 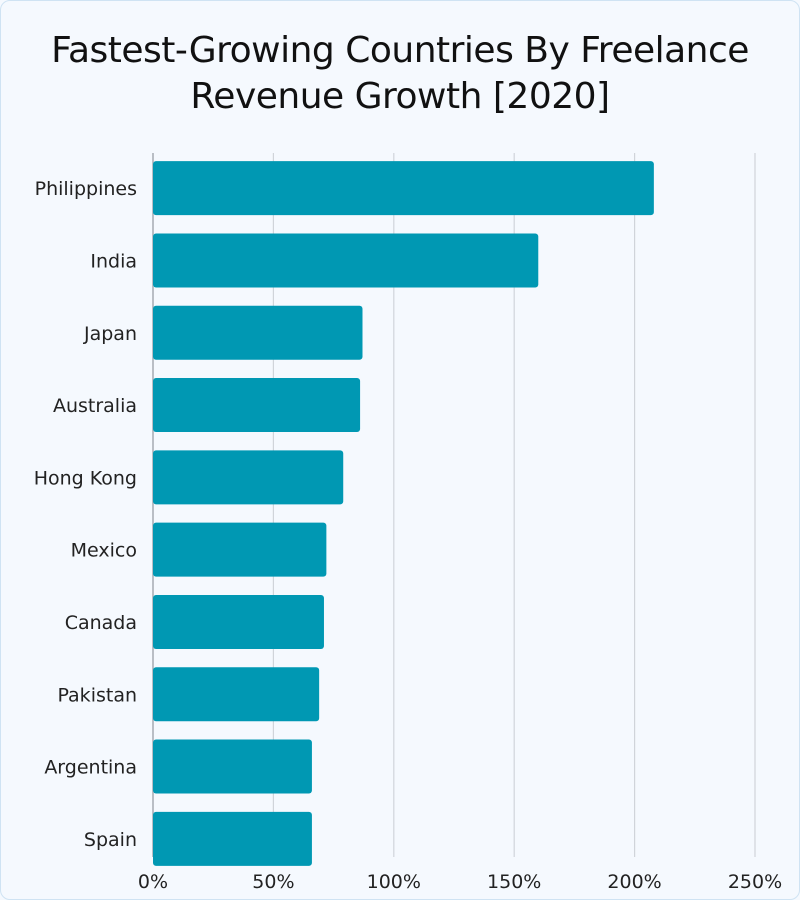 What do you see at coordinates (400, 96) in the screenshot?
I see `title-line-2: Revenue Growth [2020]` at bounding box center [400, 96].